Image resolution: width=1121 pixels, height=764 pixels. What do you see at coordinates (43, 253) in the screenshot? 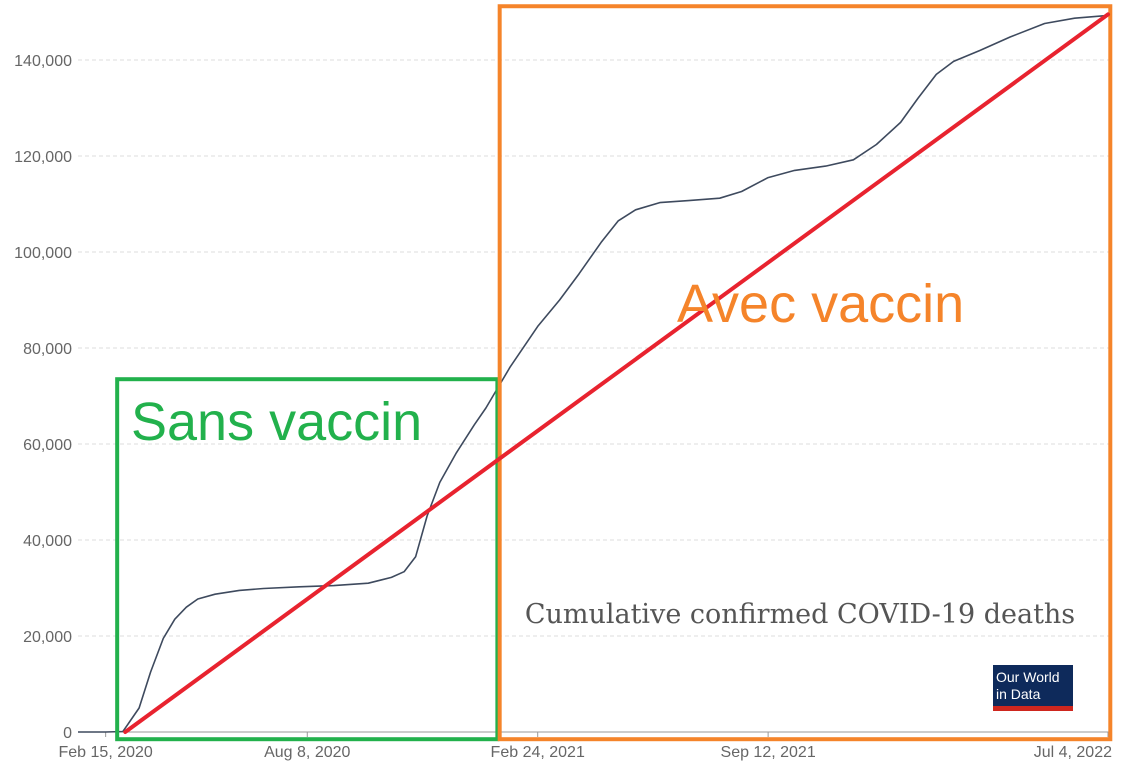
I see `y-tick-label: 100,000` at bounding box center [43, 253].